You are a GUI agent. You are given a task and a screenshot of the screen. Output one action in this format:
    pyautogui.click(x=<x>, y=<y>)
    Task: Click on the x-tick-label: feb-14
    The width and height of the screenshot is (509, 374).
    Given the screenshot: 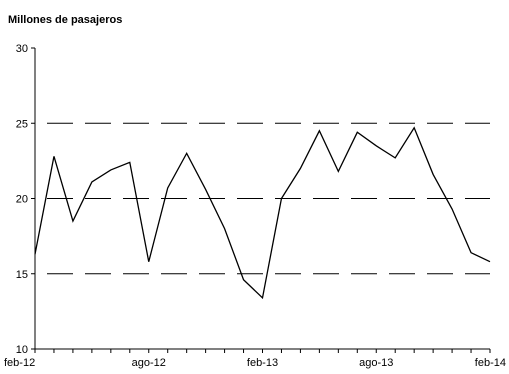 What is the action you would take?
    pyautogui.click(x=490, y=363)
    